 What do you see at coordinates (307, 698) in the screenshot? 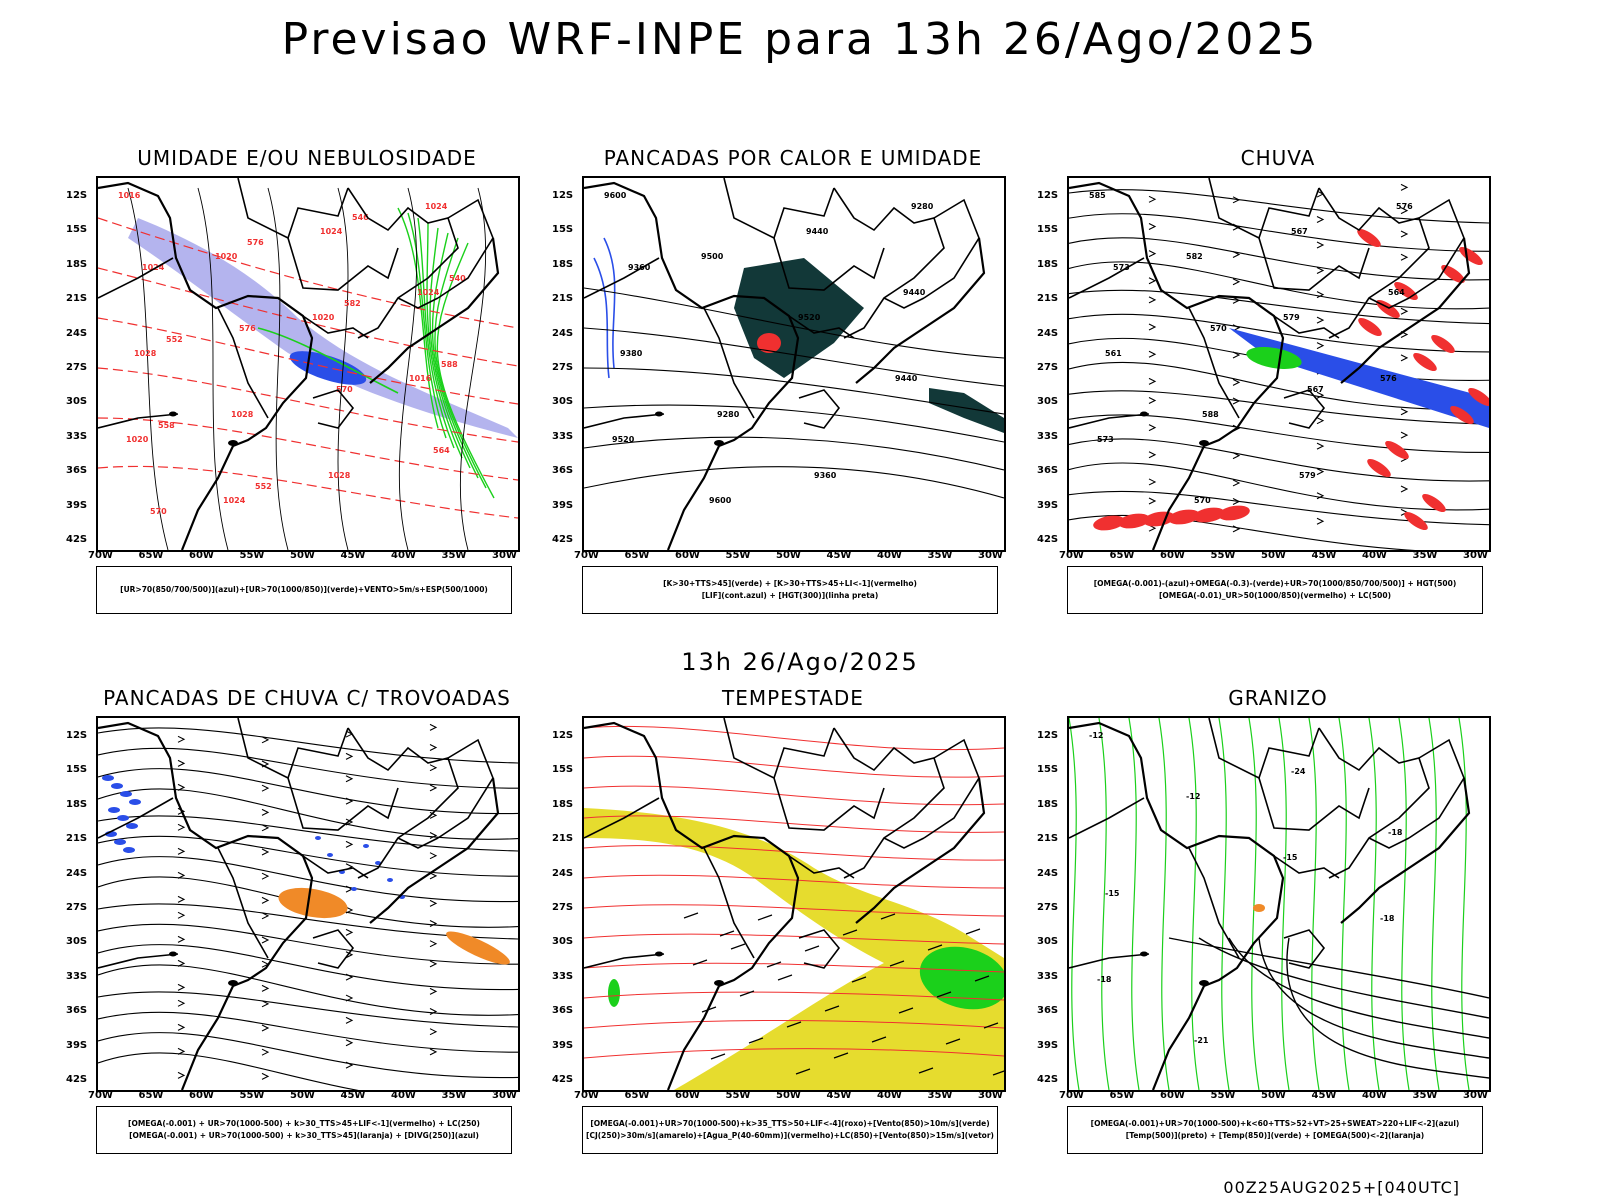
I see `panel-title: PANCADAS DE CHUVA C/ TROVOADAS` at bounding box center [307, 698].